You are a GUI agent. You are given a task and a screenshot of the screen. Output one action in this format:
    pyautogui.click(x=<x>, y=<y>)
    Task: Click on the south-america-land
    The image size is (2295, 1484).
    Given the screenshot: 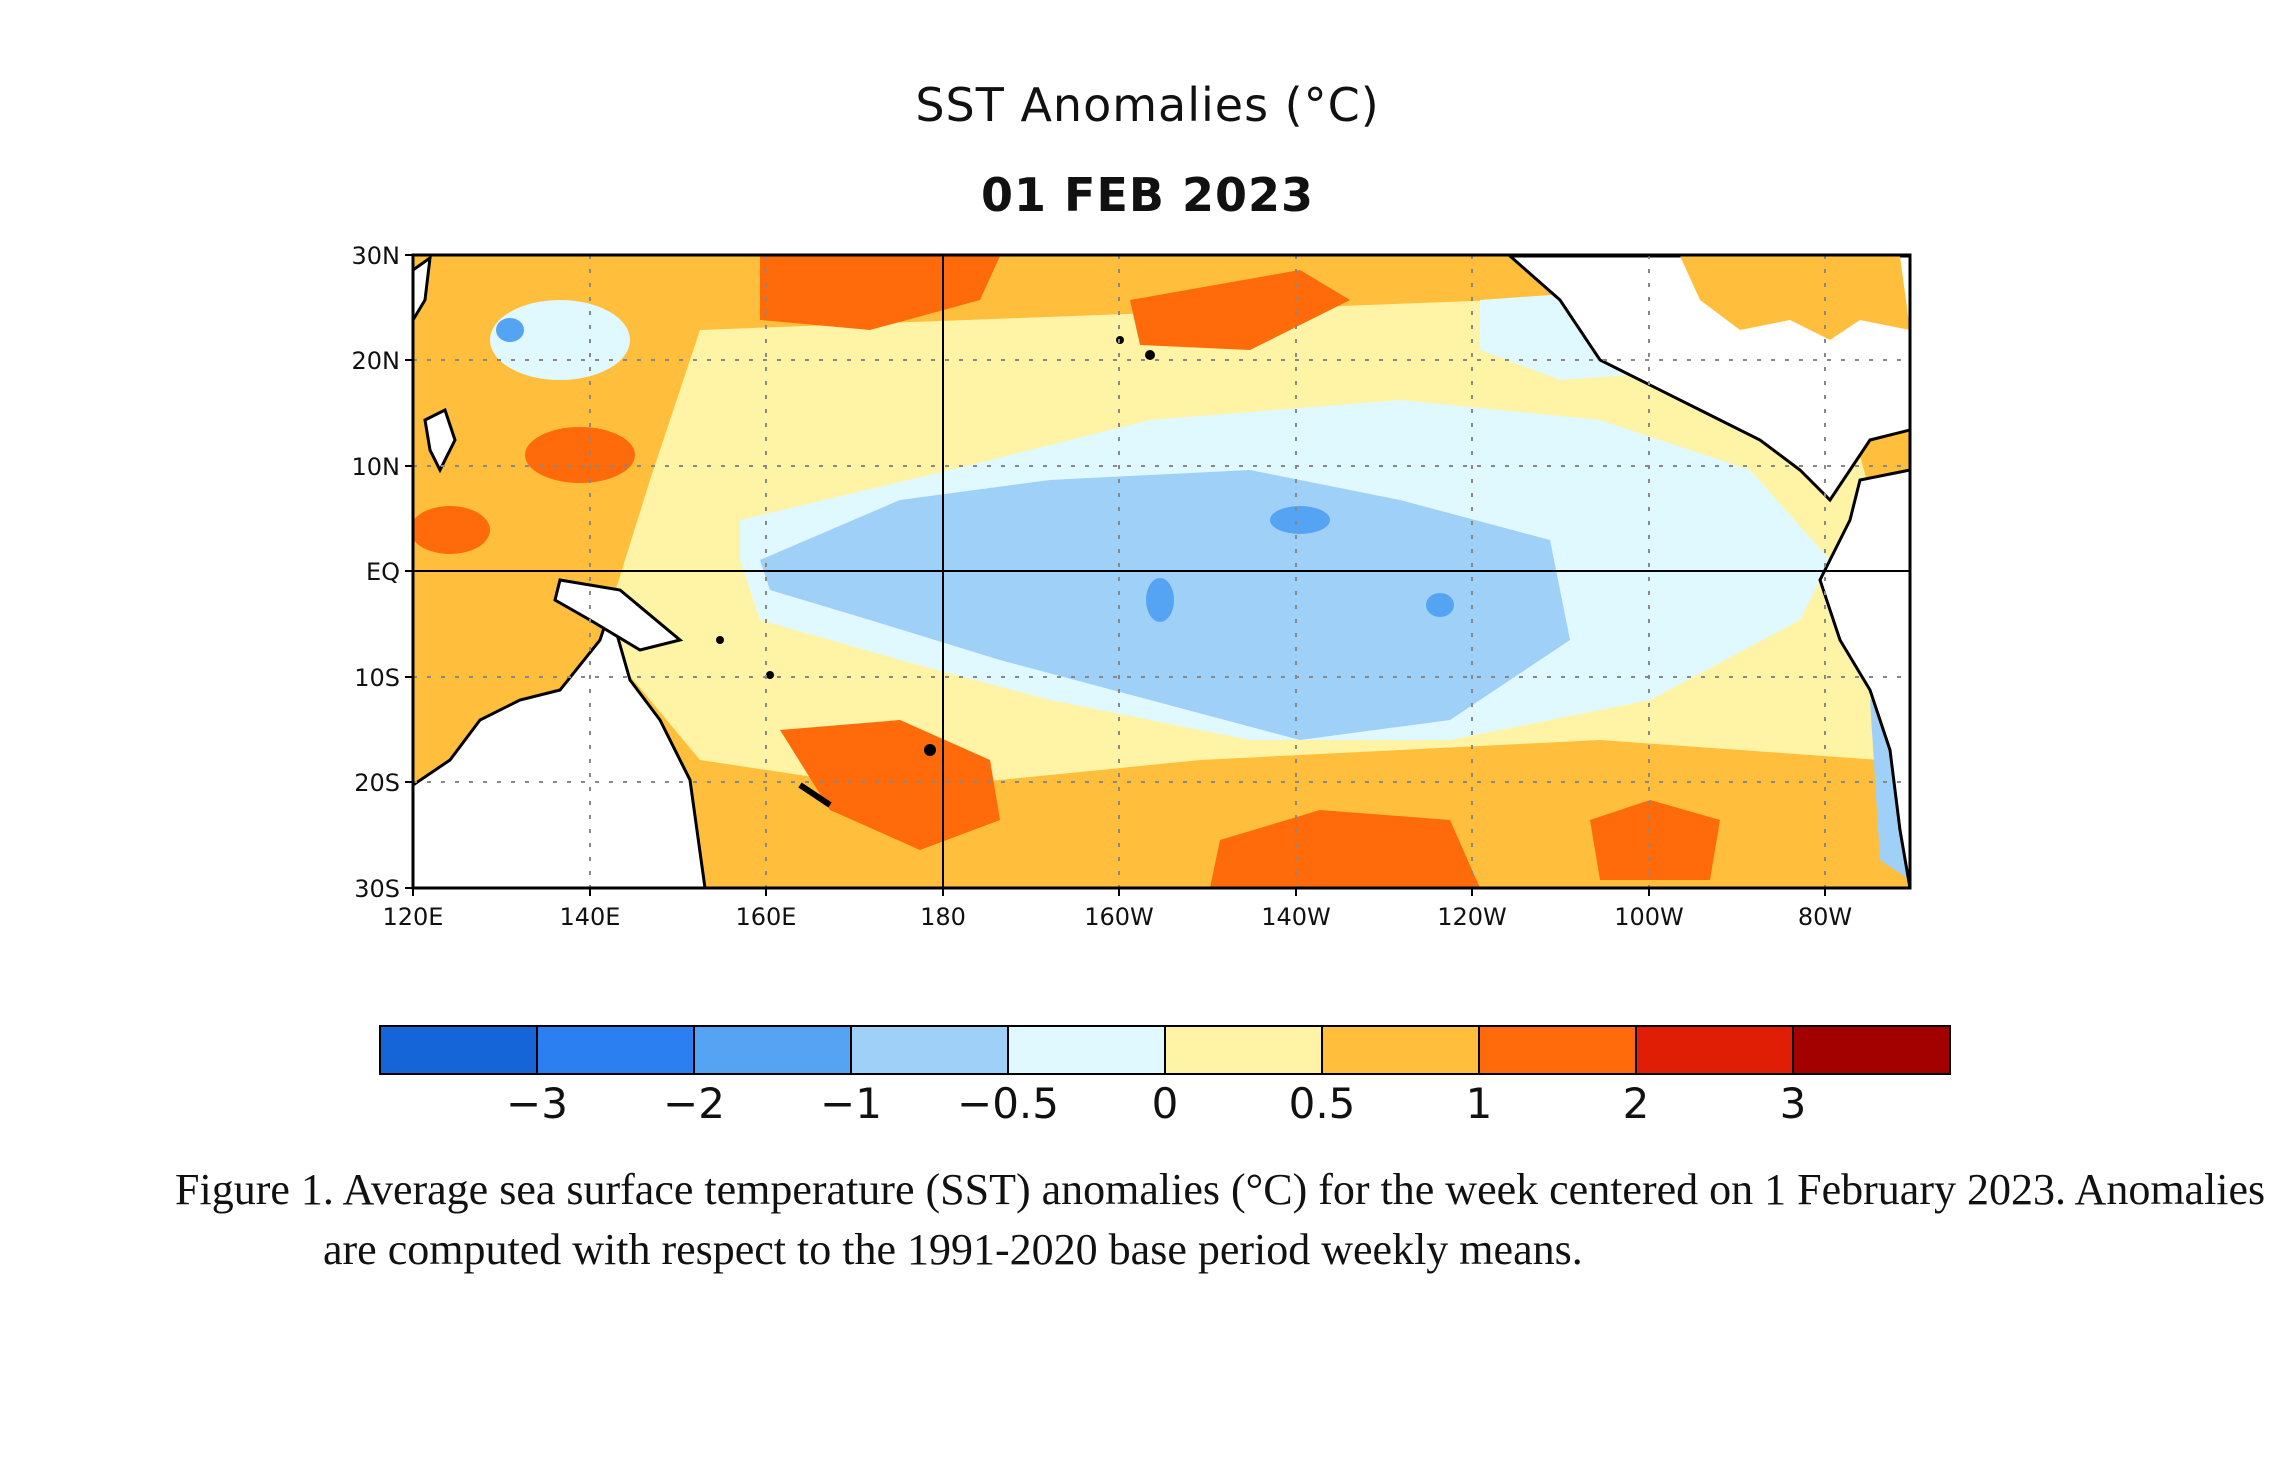 What is the action you would take?
    pyautogui.click(x=1864, y=678)
    